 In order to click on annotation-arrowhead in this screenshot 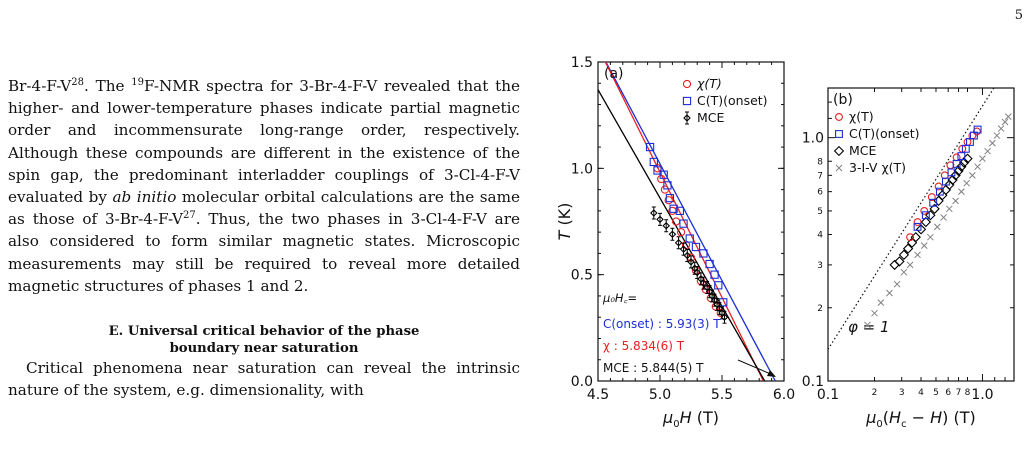, I will do `click(771, 373)`.